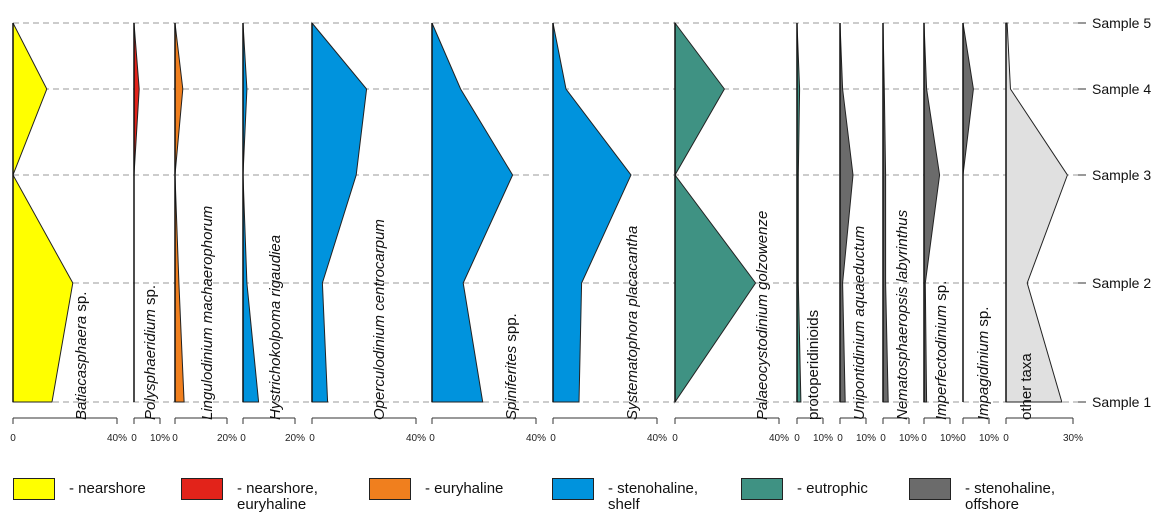  Describe the element at coordinates (573, 489) in the screenshot. I see `legend-swatch-stenohaline-shelf` at that location.